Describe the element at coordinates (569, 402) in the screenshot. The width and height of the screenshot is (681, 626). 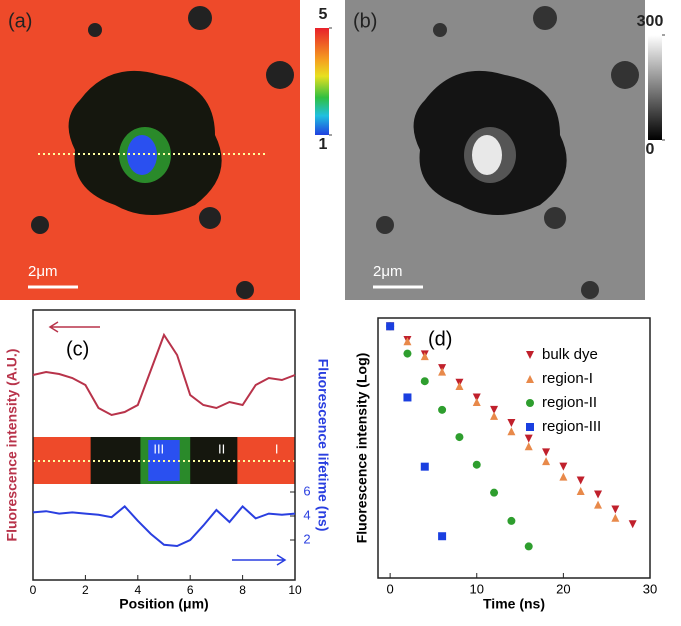
I see `legend-label: region-II` at that location.